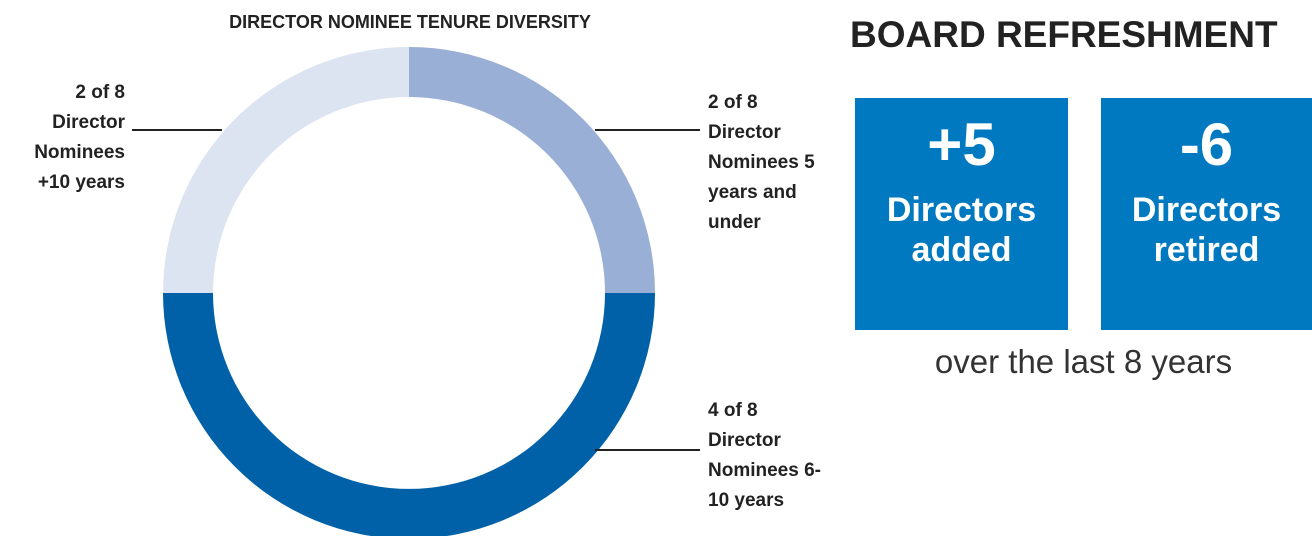  Describe the element at coordinates (1064, 34) in the screenshot. I see `section-title: BOARD REFRESHMENT` at that location.